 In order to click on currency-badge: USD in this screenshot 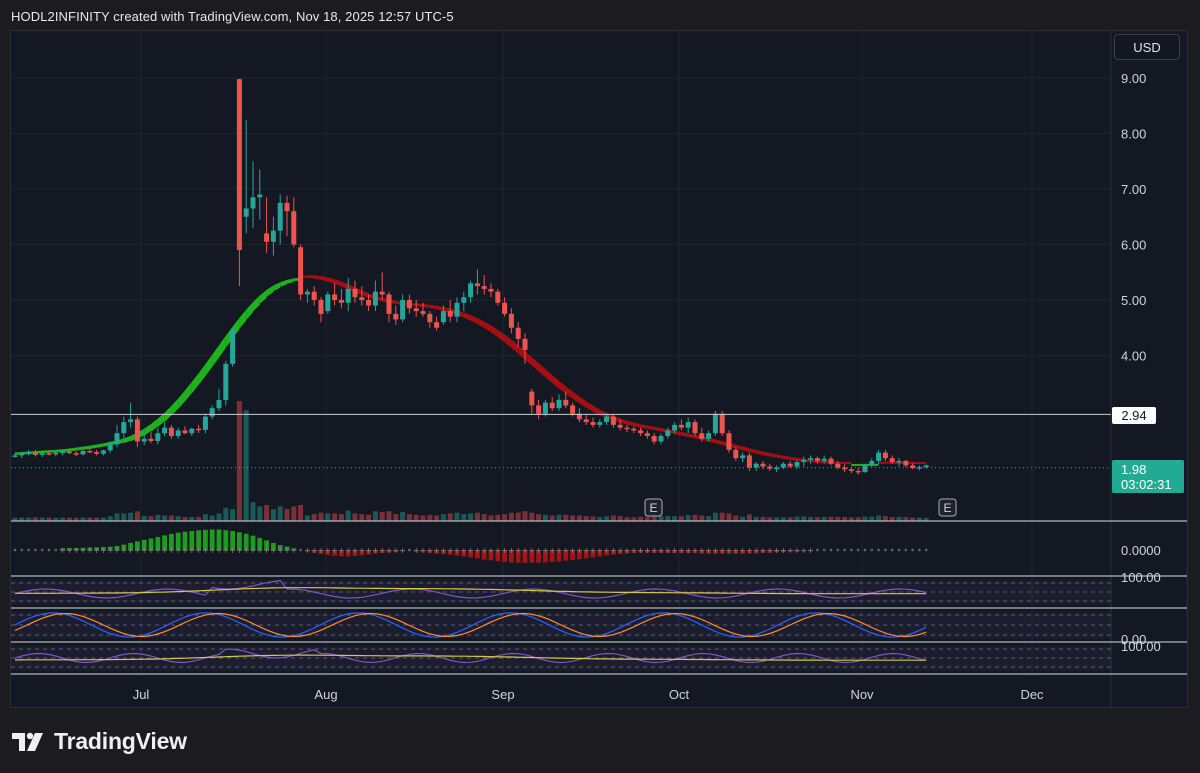, I will do `click(1147, 47)`.